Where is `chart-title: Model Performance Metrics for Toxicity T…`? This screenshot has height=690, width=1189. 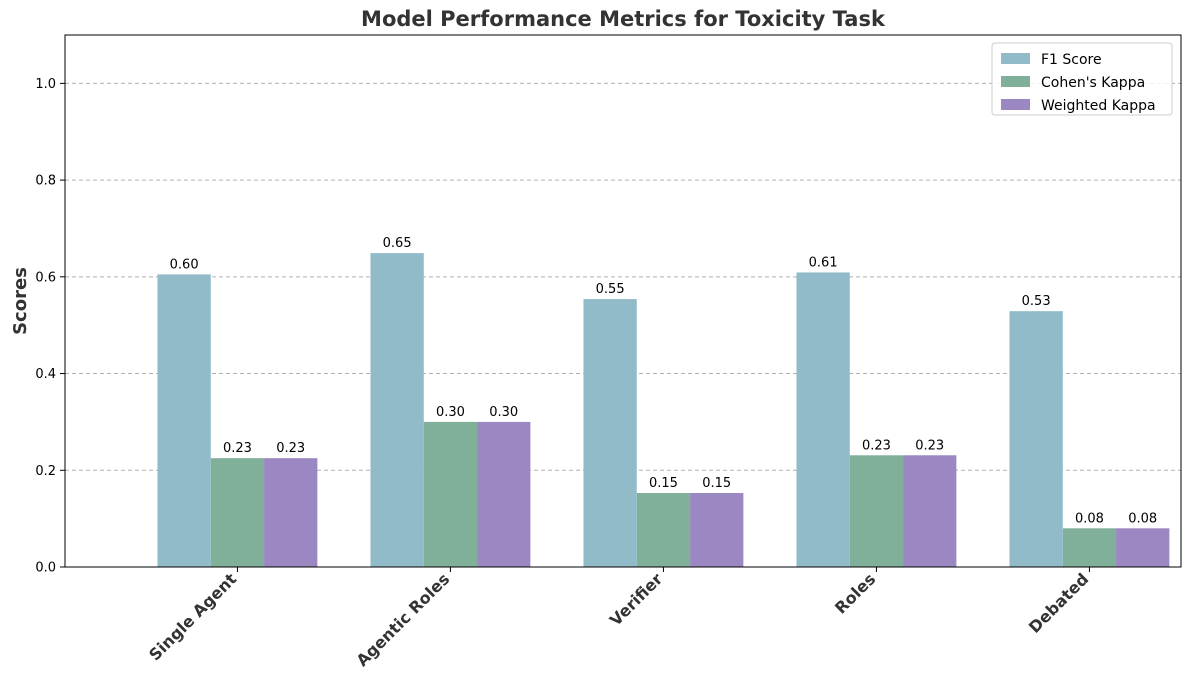
chart-title: Model Performance Metrics for Toxicity T… is located at coordinates (623, 19).